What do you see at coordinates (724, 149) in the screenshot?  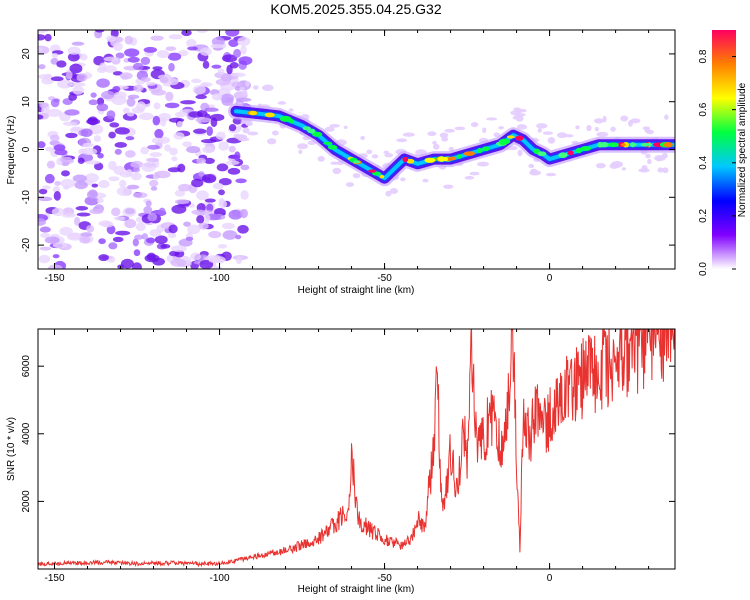 I see `colorbar-gradient` at bounding box center [724, 149].